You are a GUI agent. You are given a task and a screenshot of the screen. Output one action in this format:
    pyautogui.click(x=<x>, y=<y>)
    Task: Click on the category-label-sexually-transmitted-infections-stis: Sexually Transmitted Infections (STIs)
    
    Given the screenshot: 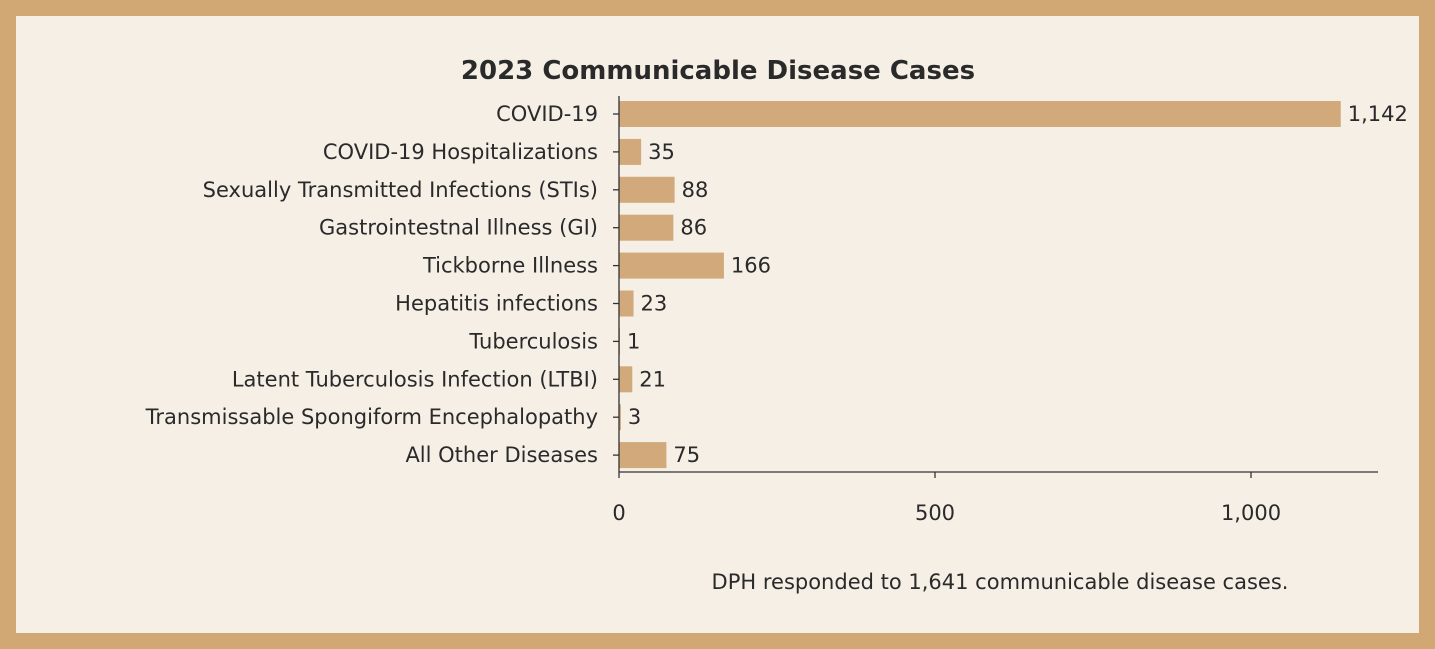 What is the action you would take?
    pyautogui.click(x=400, y=190)
    